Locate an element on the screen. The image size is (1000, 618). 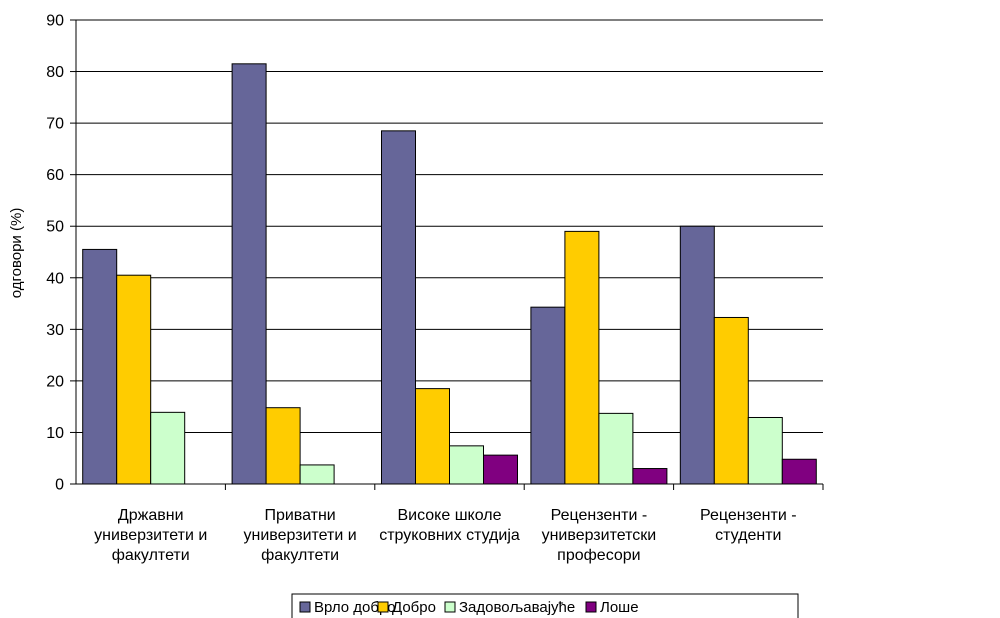
legend-label: Задовољавајуће is located at coordinates (517, 607).